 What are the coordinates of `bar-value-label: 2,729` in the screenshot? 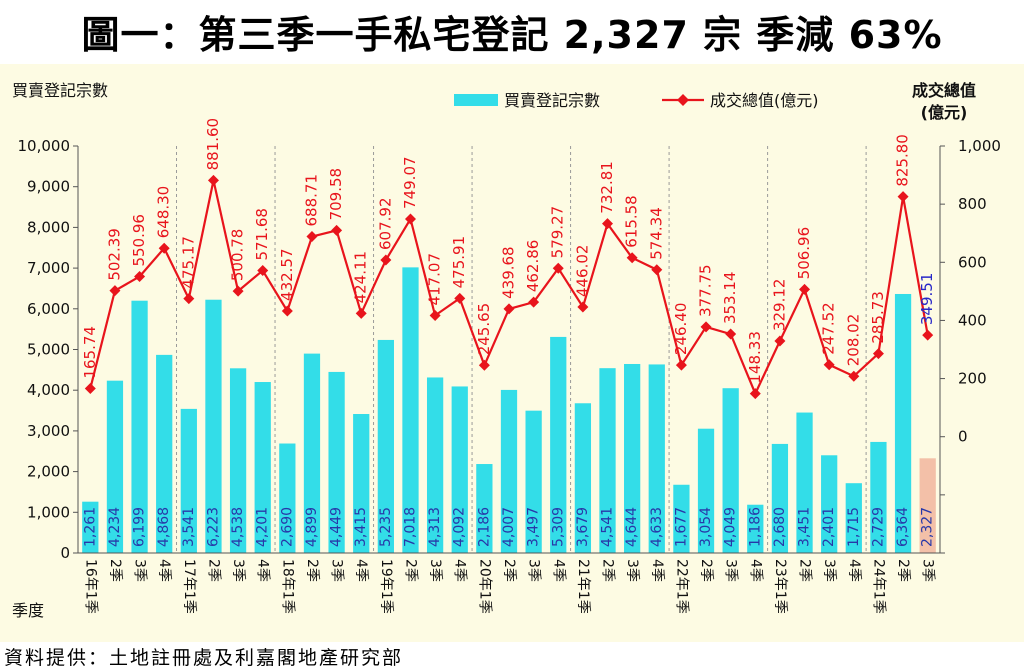 It's located at (878, 527).